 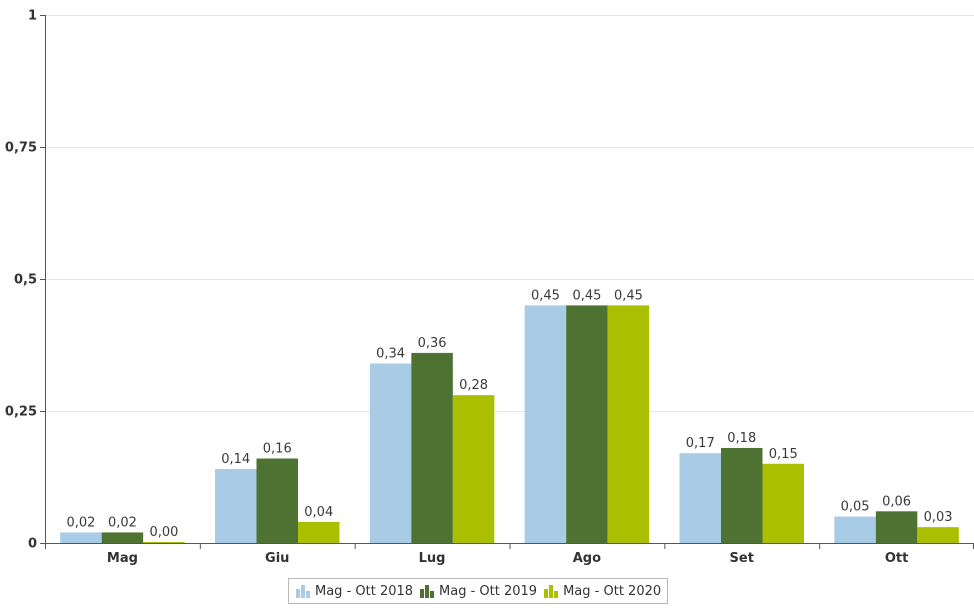 What do you see at coordinates (783, 454) in the screenshot?
I see `data-label: 0,15` at bounding box center [783, 454].